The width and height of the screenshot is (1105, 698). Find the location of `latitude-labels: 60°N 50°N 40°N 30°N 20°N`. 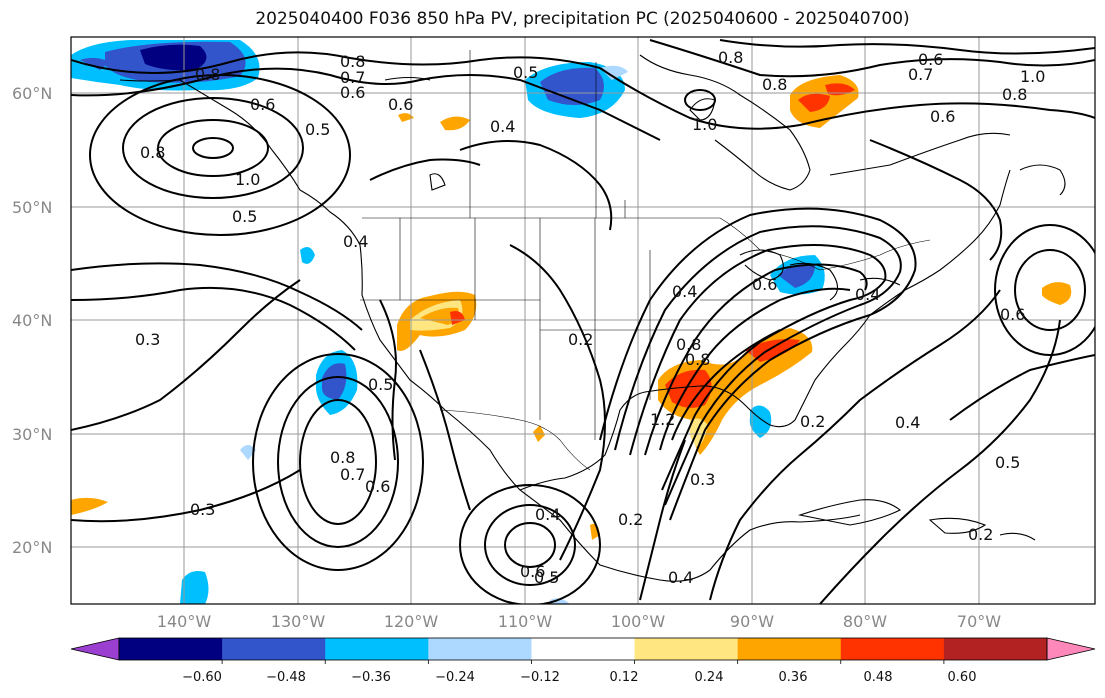

latitude-labels: 60°N 50°N 40°N 30°N 20°N is located at coordinates (32, 320).